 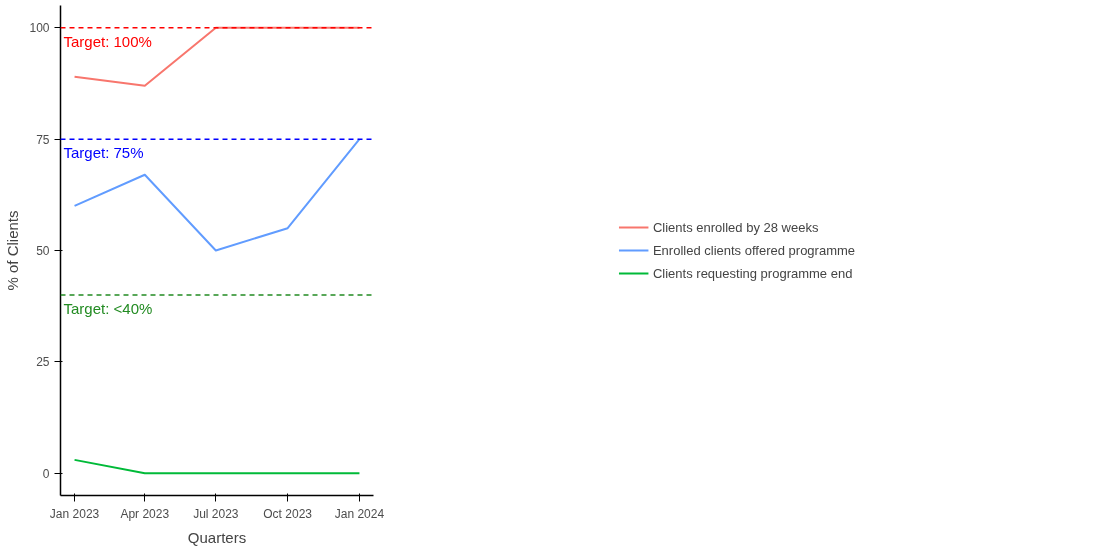 What do you see at coordinates (46, 473) in the screenshot?
I see `y-tick-label: 0` at bounding box center [46, 473].